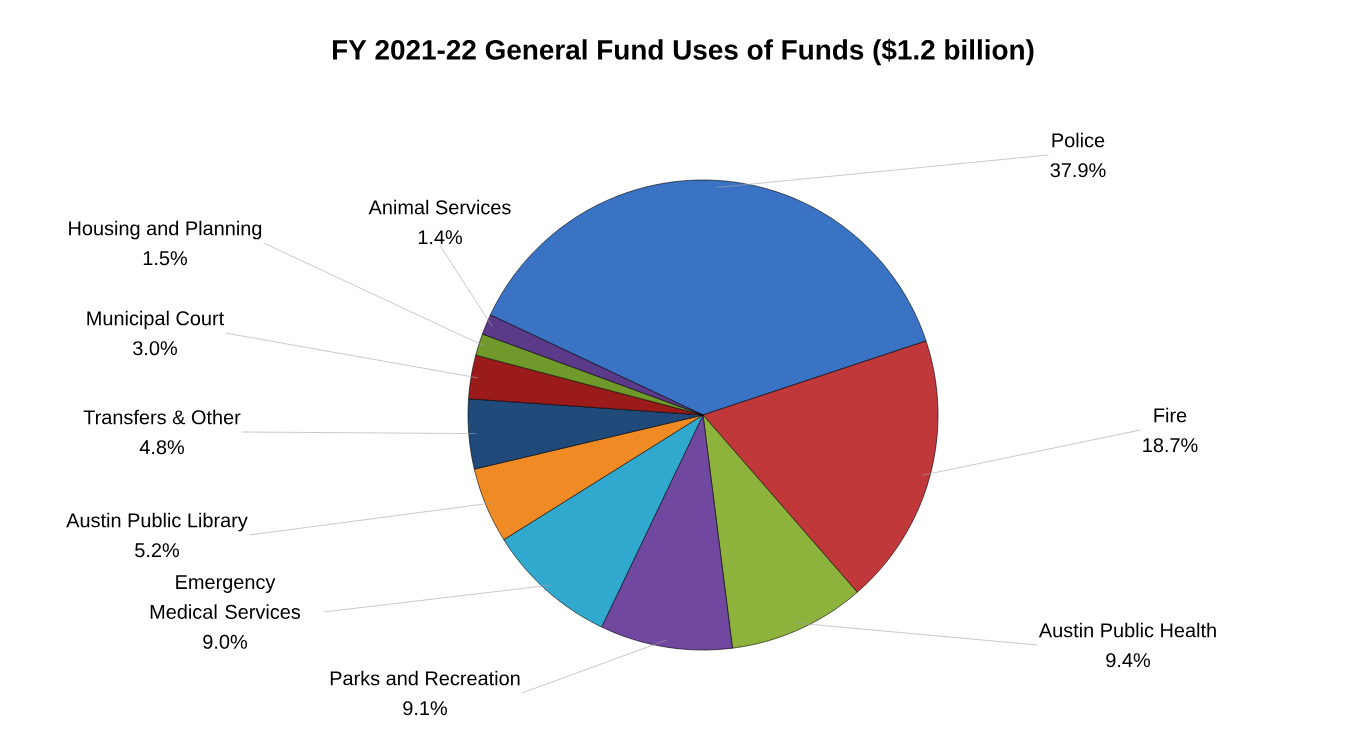 The height and width of the screenshot is (731, 1367). What do you see at coordinates (165, 230) in the screenshot?
I see `slice-label: Housing and Planning` at bounding box center [165, 230].